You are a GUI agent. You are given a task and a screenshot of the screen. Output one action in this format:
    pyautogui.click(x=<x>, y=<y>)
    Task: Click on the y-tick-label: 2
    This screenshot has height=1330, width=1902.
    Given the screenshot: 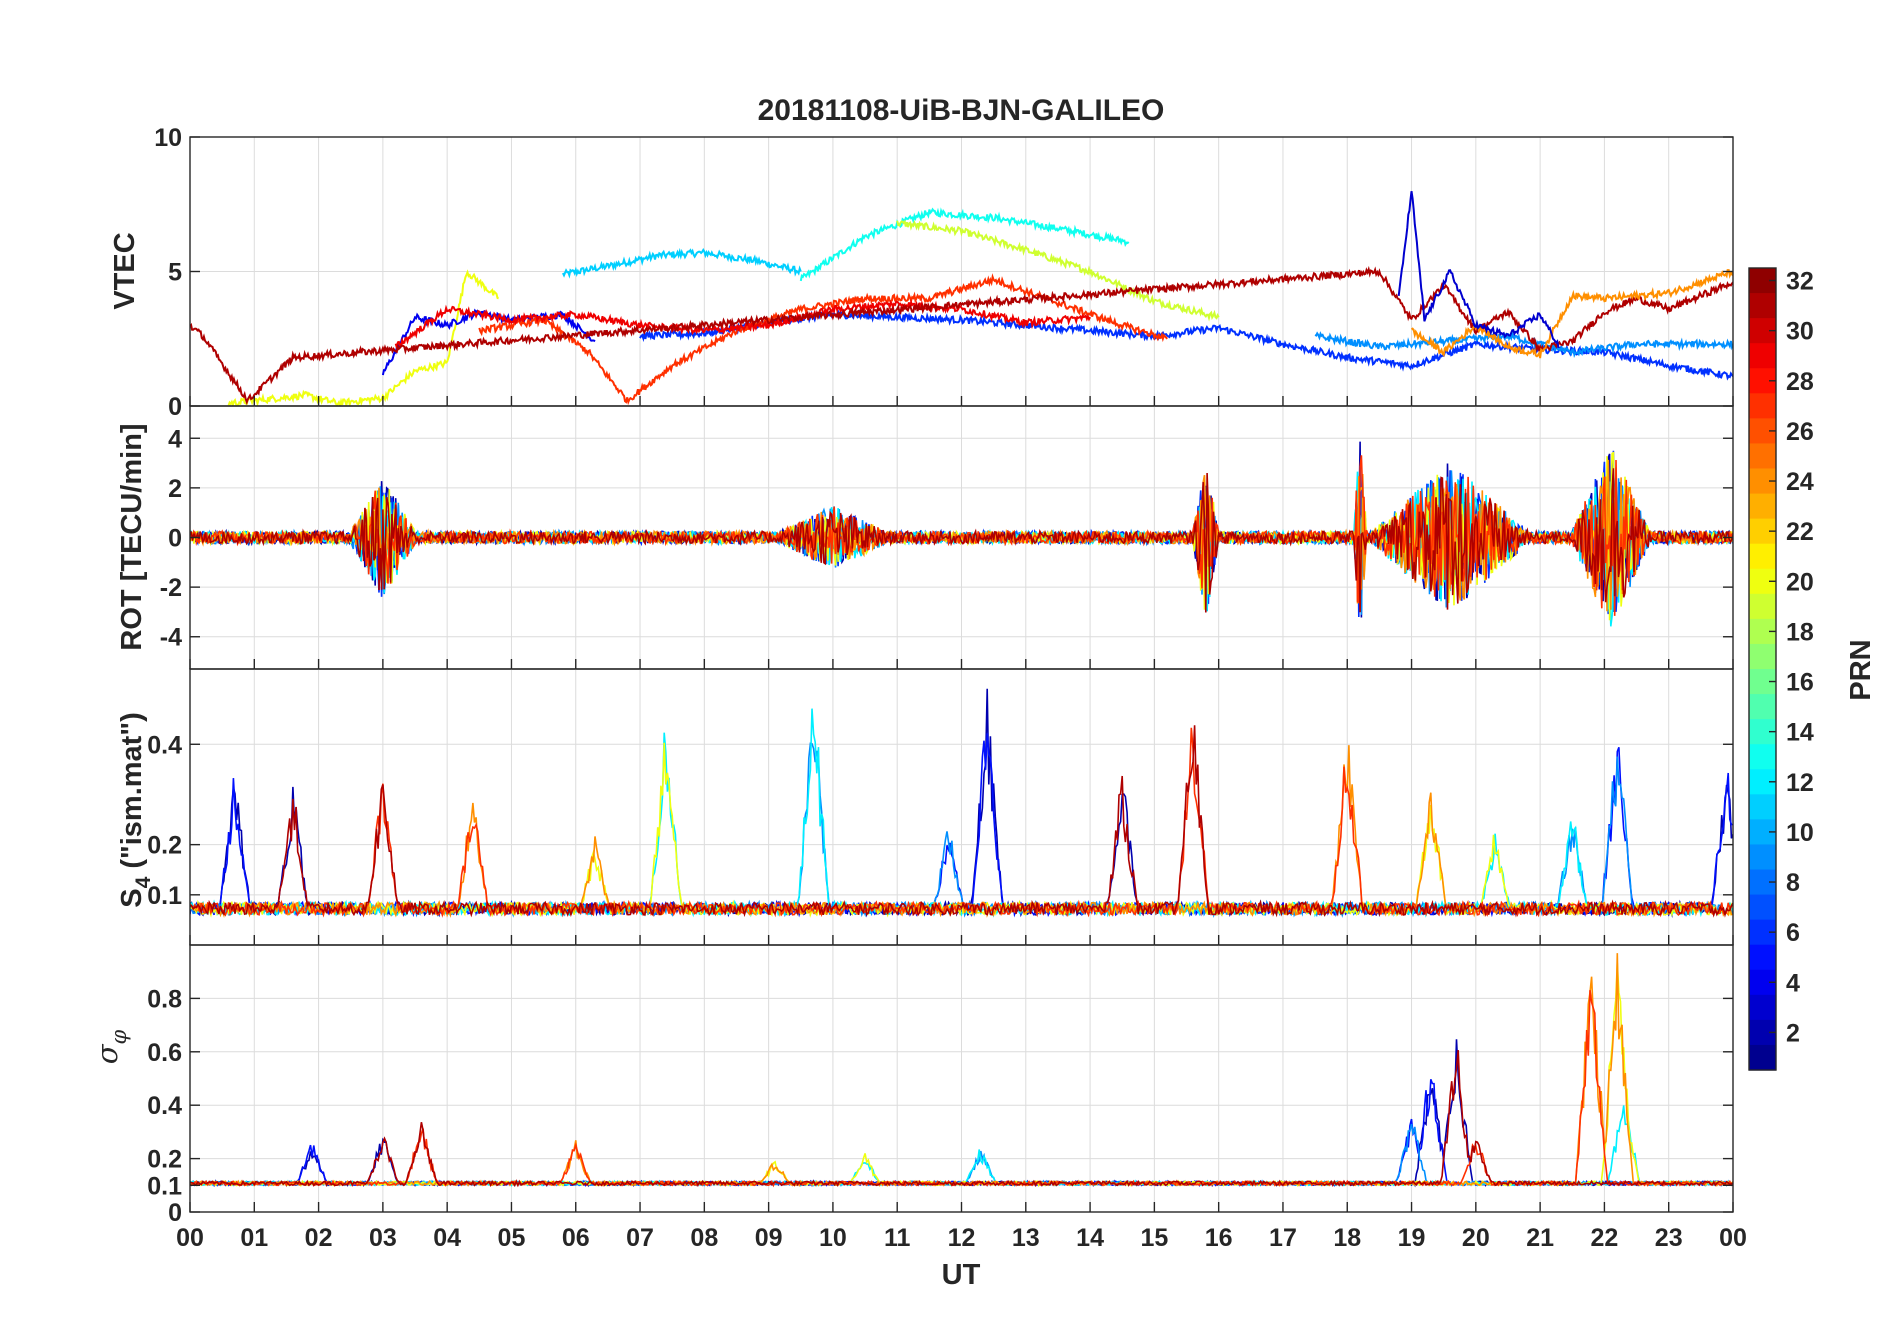 What is the action you would take?
    pyautogui.click(x=175, y=489)
    